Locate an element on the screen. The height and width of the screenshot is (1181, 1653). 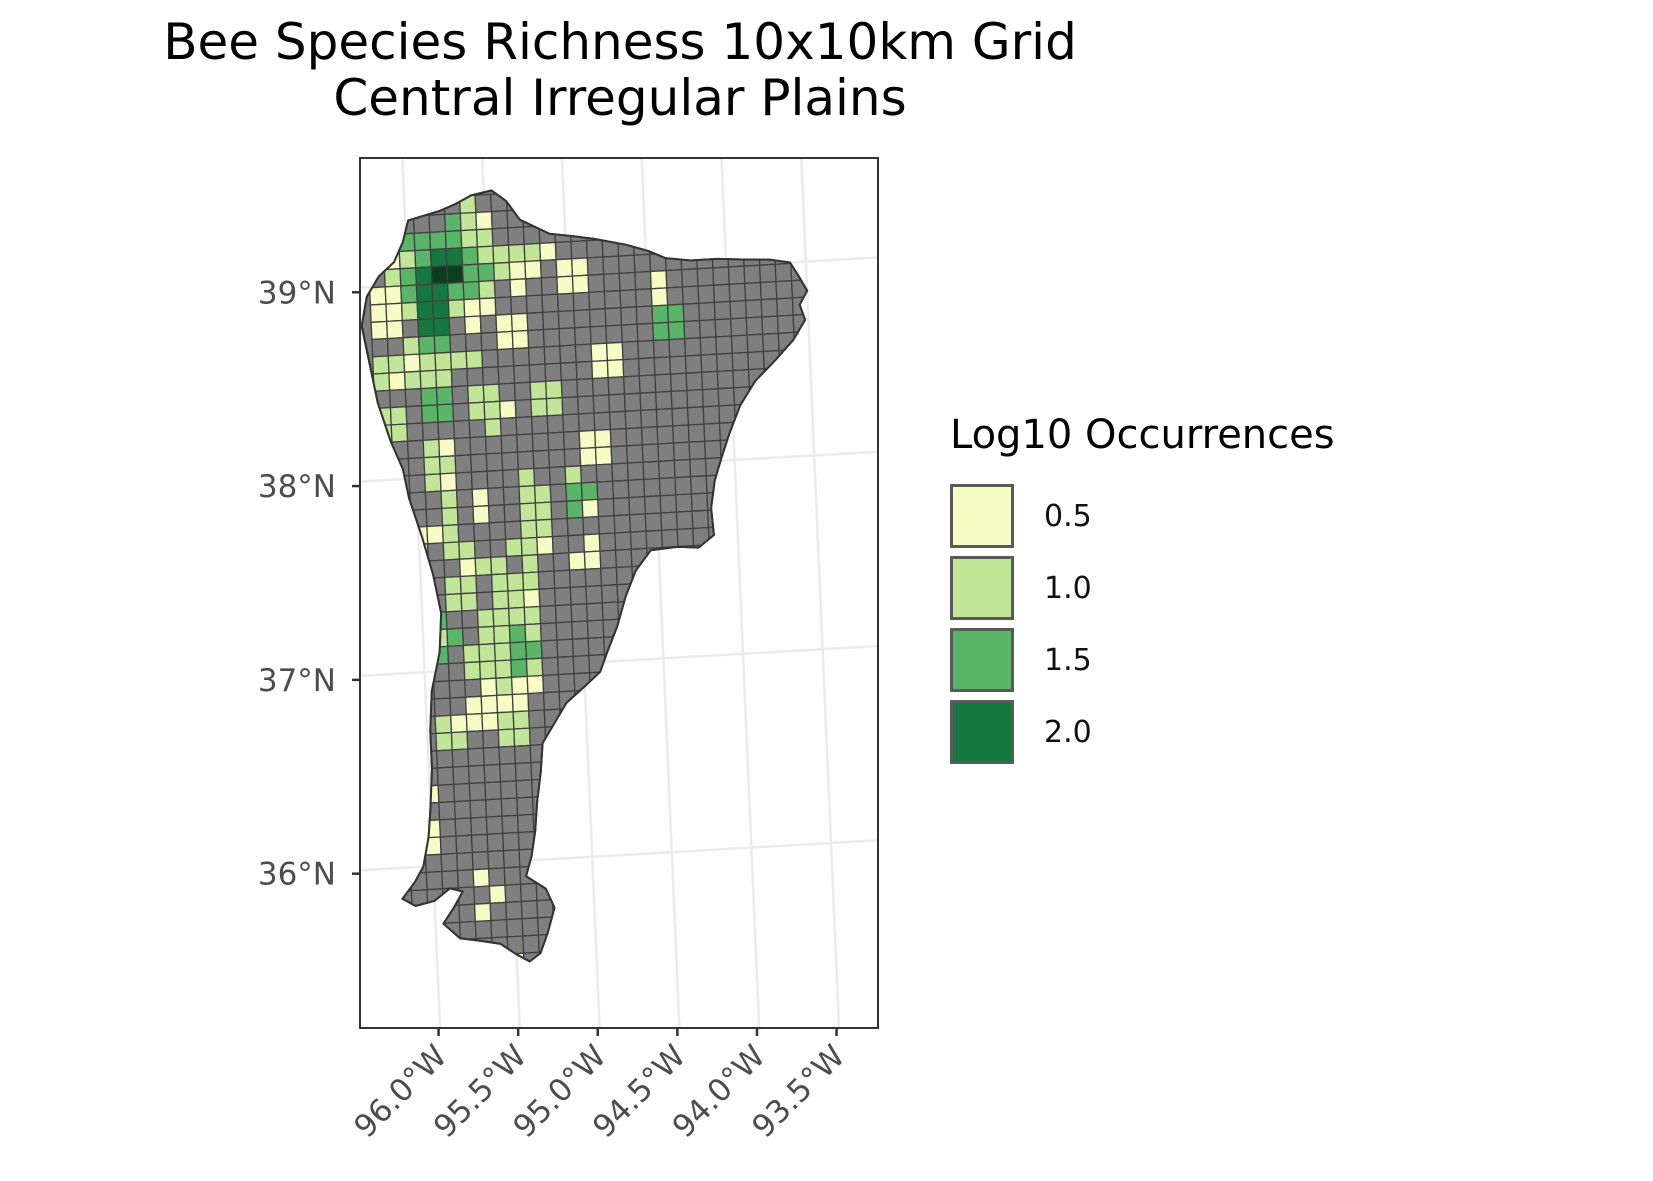
legend-item: 0.5 is located at coordinates (1142, 516).